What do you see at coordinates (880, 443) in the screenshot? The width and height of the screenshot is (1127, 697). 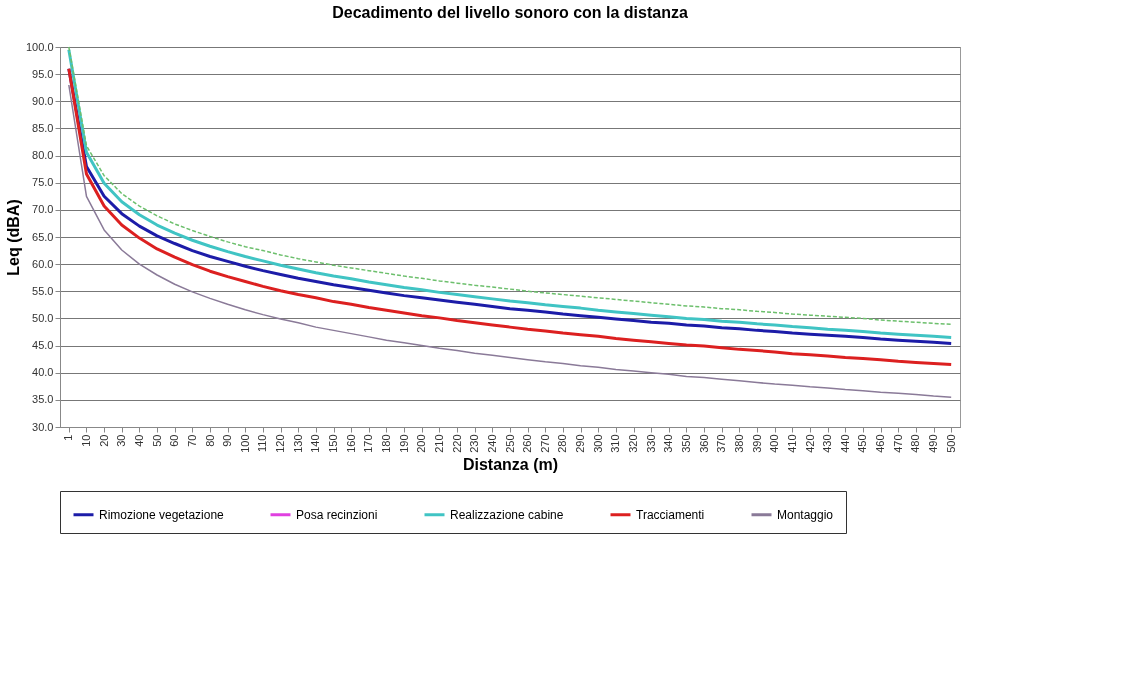 I see `x-tick-label: 460` at bounding box center [880, 443].